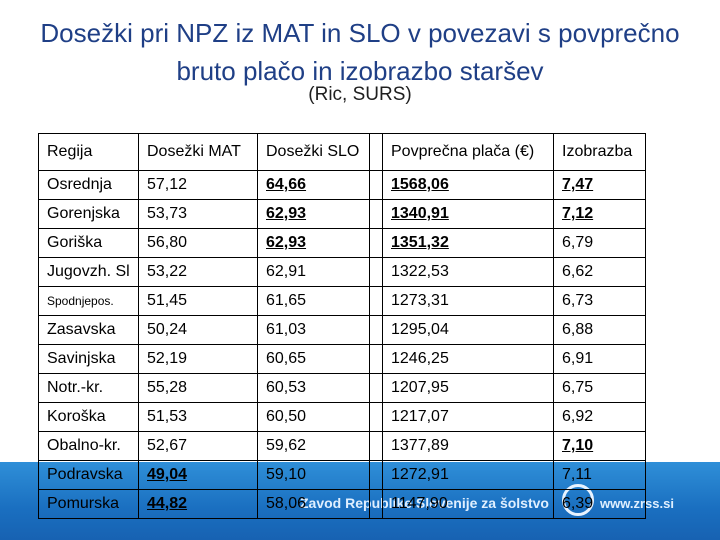  I want to click on table-cell: 1295,04, so click(468, 330).